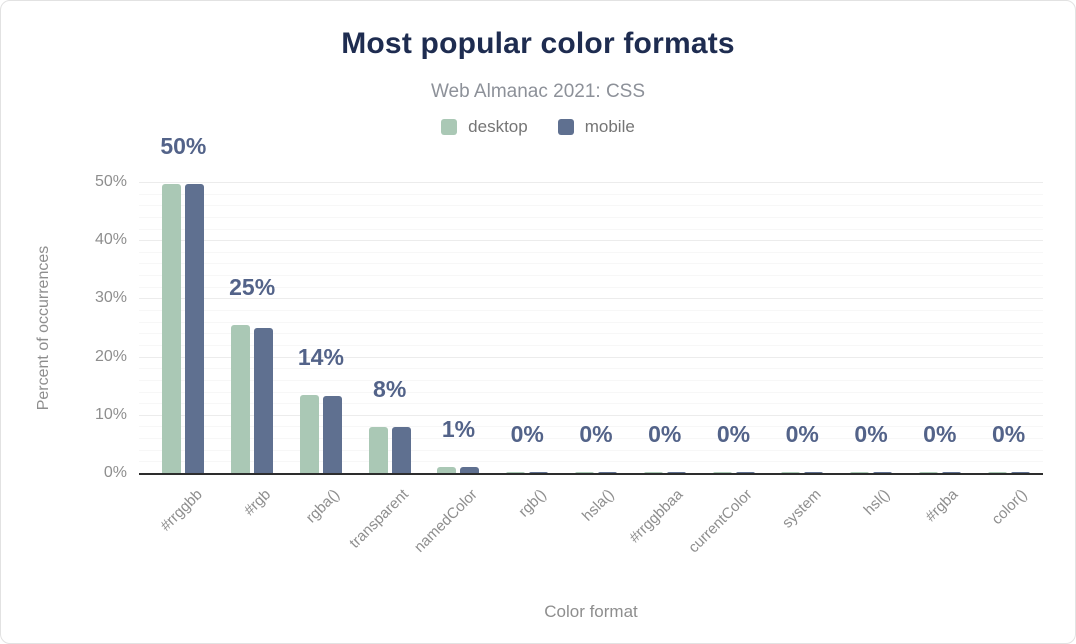 This screenshot has width=1076, height=644. What do you see at coordinates (445, 521) in the screenshot?
I see `x-tick-label-namedColor: namedColor` at bounding box center [445, 521].